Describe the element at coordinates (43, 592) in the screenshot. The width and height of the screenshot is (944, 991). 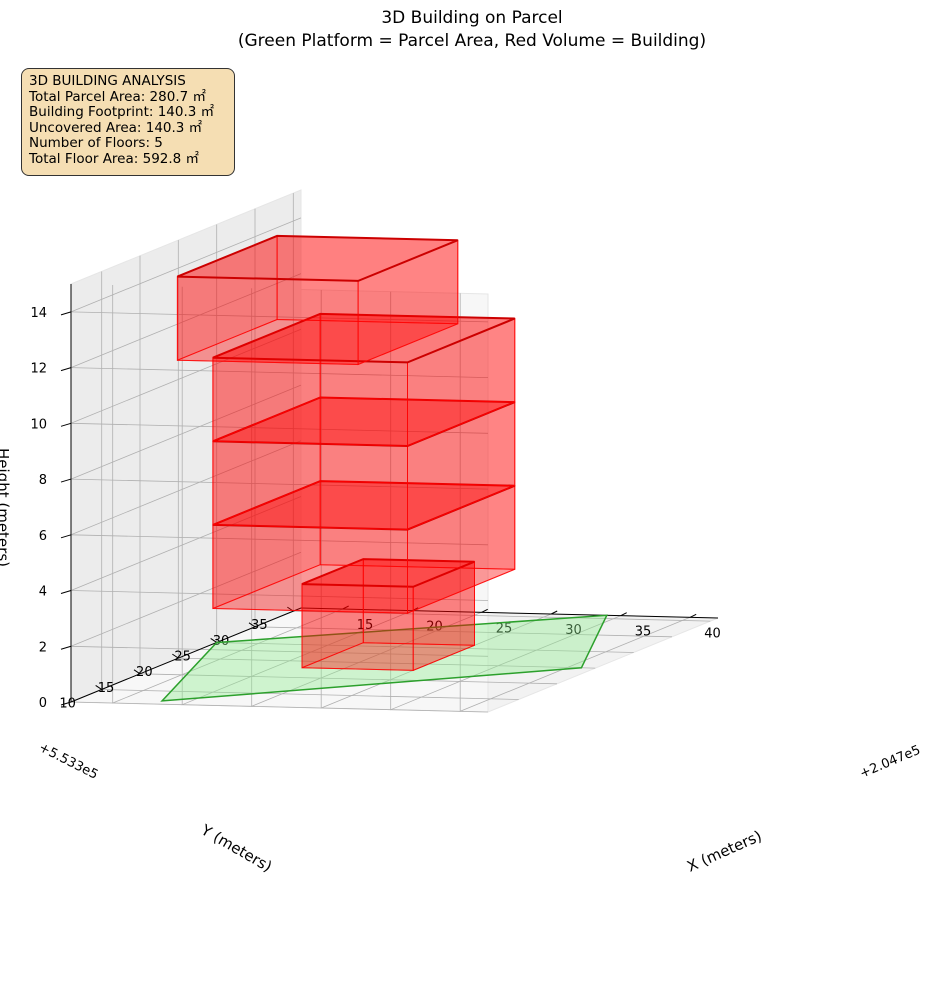
I see `z-tick-label: 4` at that location.